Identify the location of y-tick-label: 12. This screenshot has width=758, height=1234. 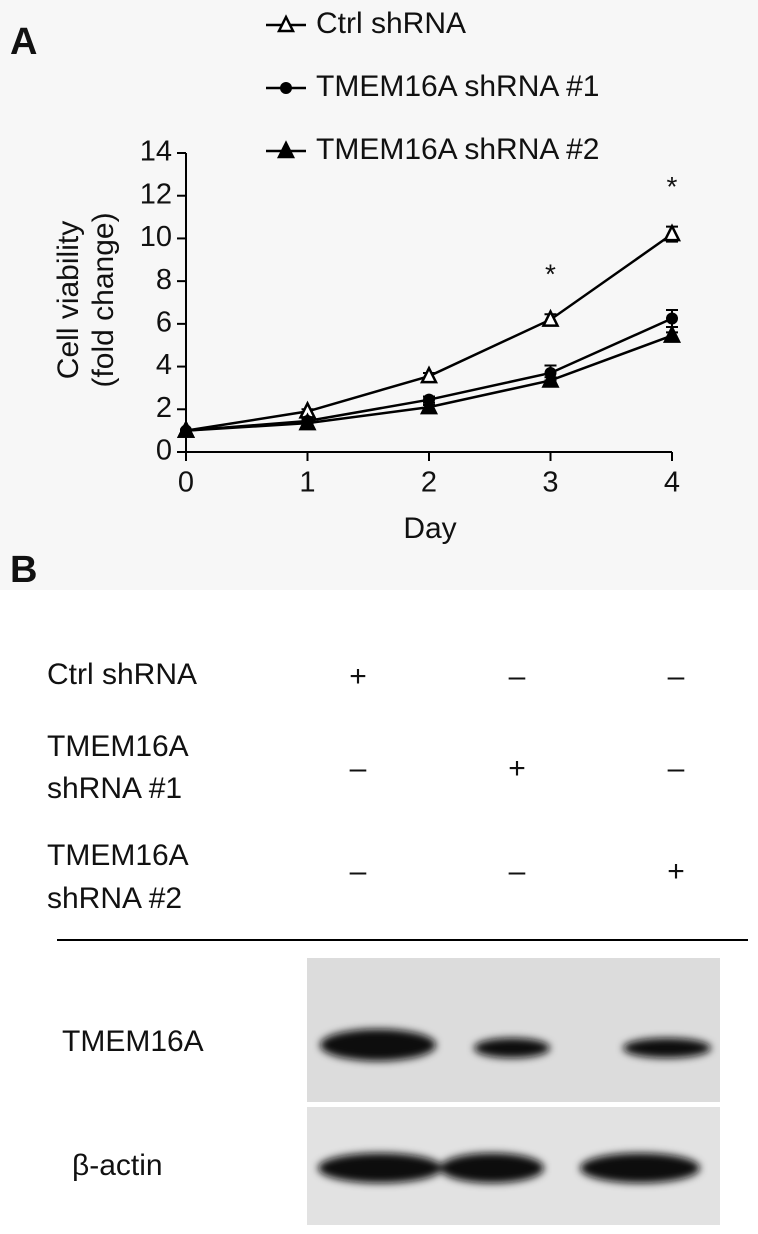
(156, 194).